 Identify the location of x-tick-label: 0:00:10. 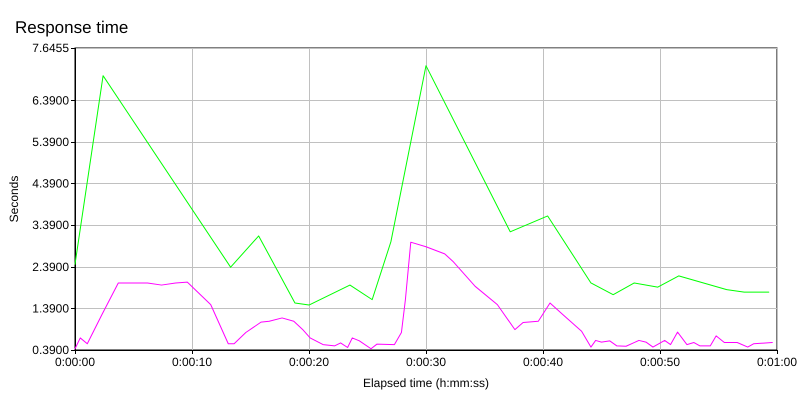
(192, 362).